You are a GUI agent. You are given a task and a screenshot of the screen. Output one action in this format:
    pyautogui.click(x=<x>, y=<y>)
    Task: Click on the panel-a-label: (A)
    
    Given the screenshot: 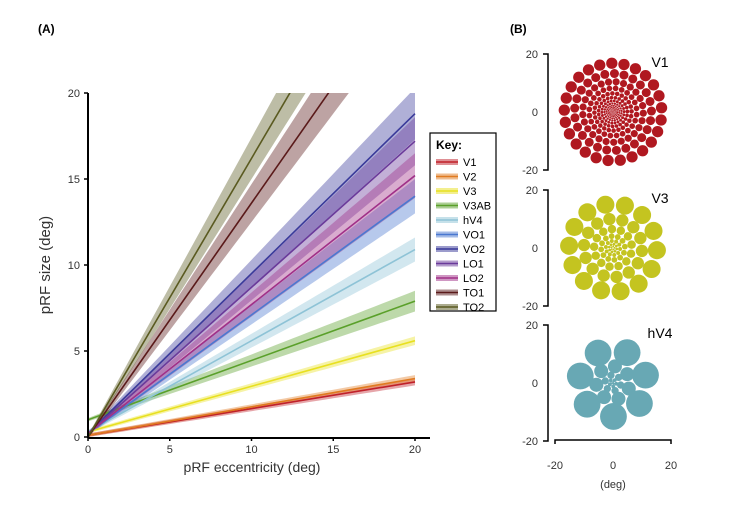 What is the action you would take?
    pyautogui.click(x=46, y=29)
    